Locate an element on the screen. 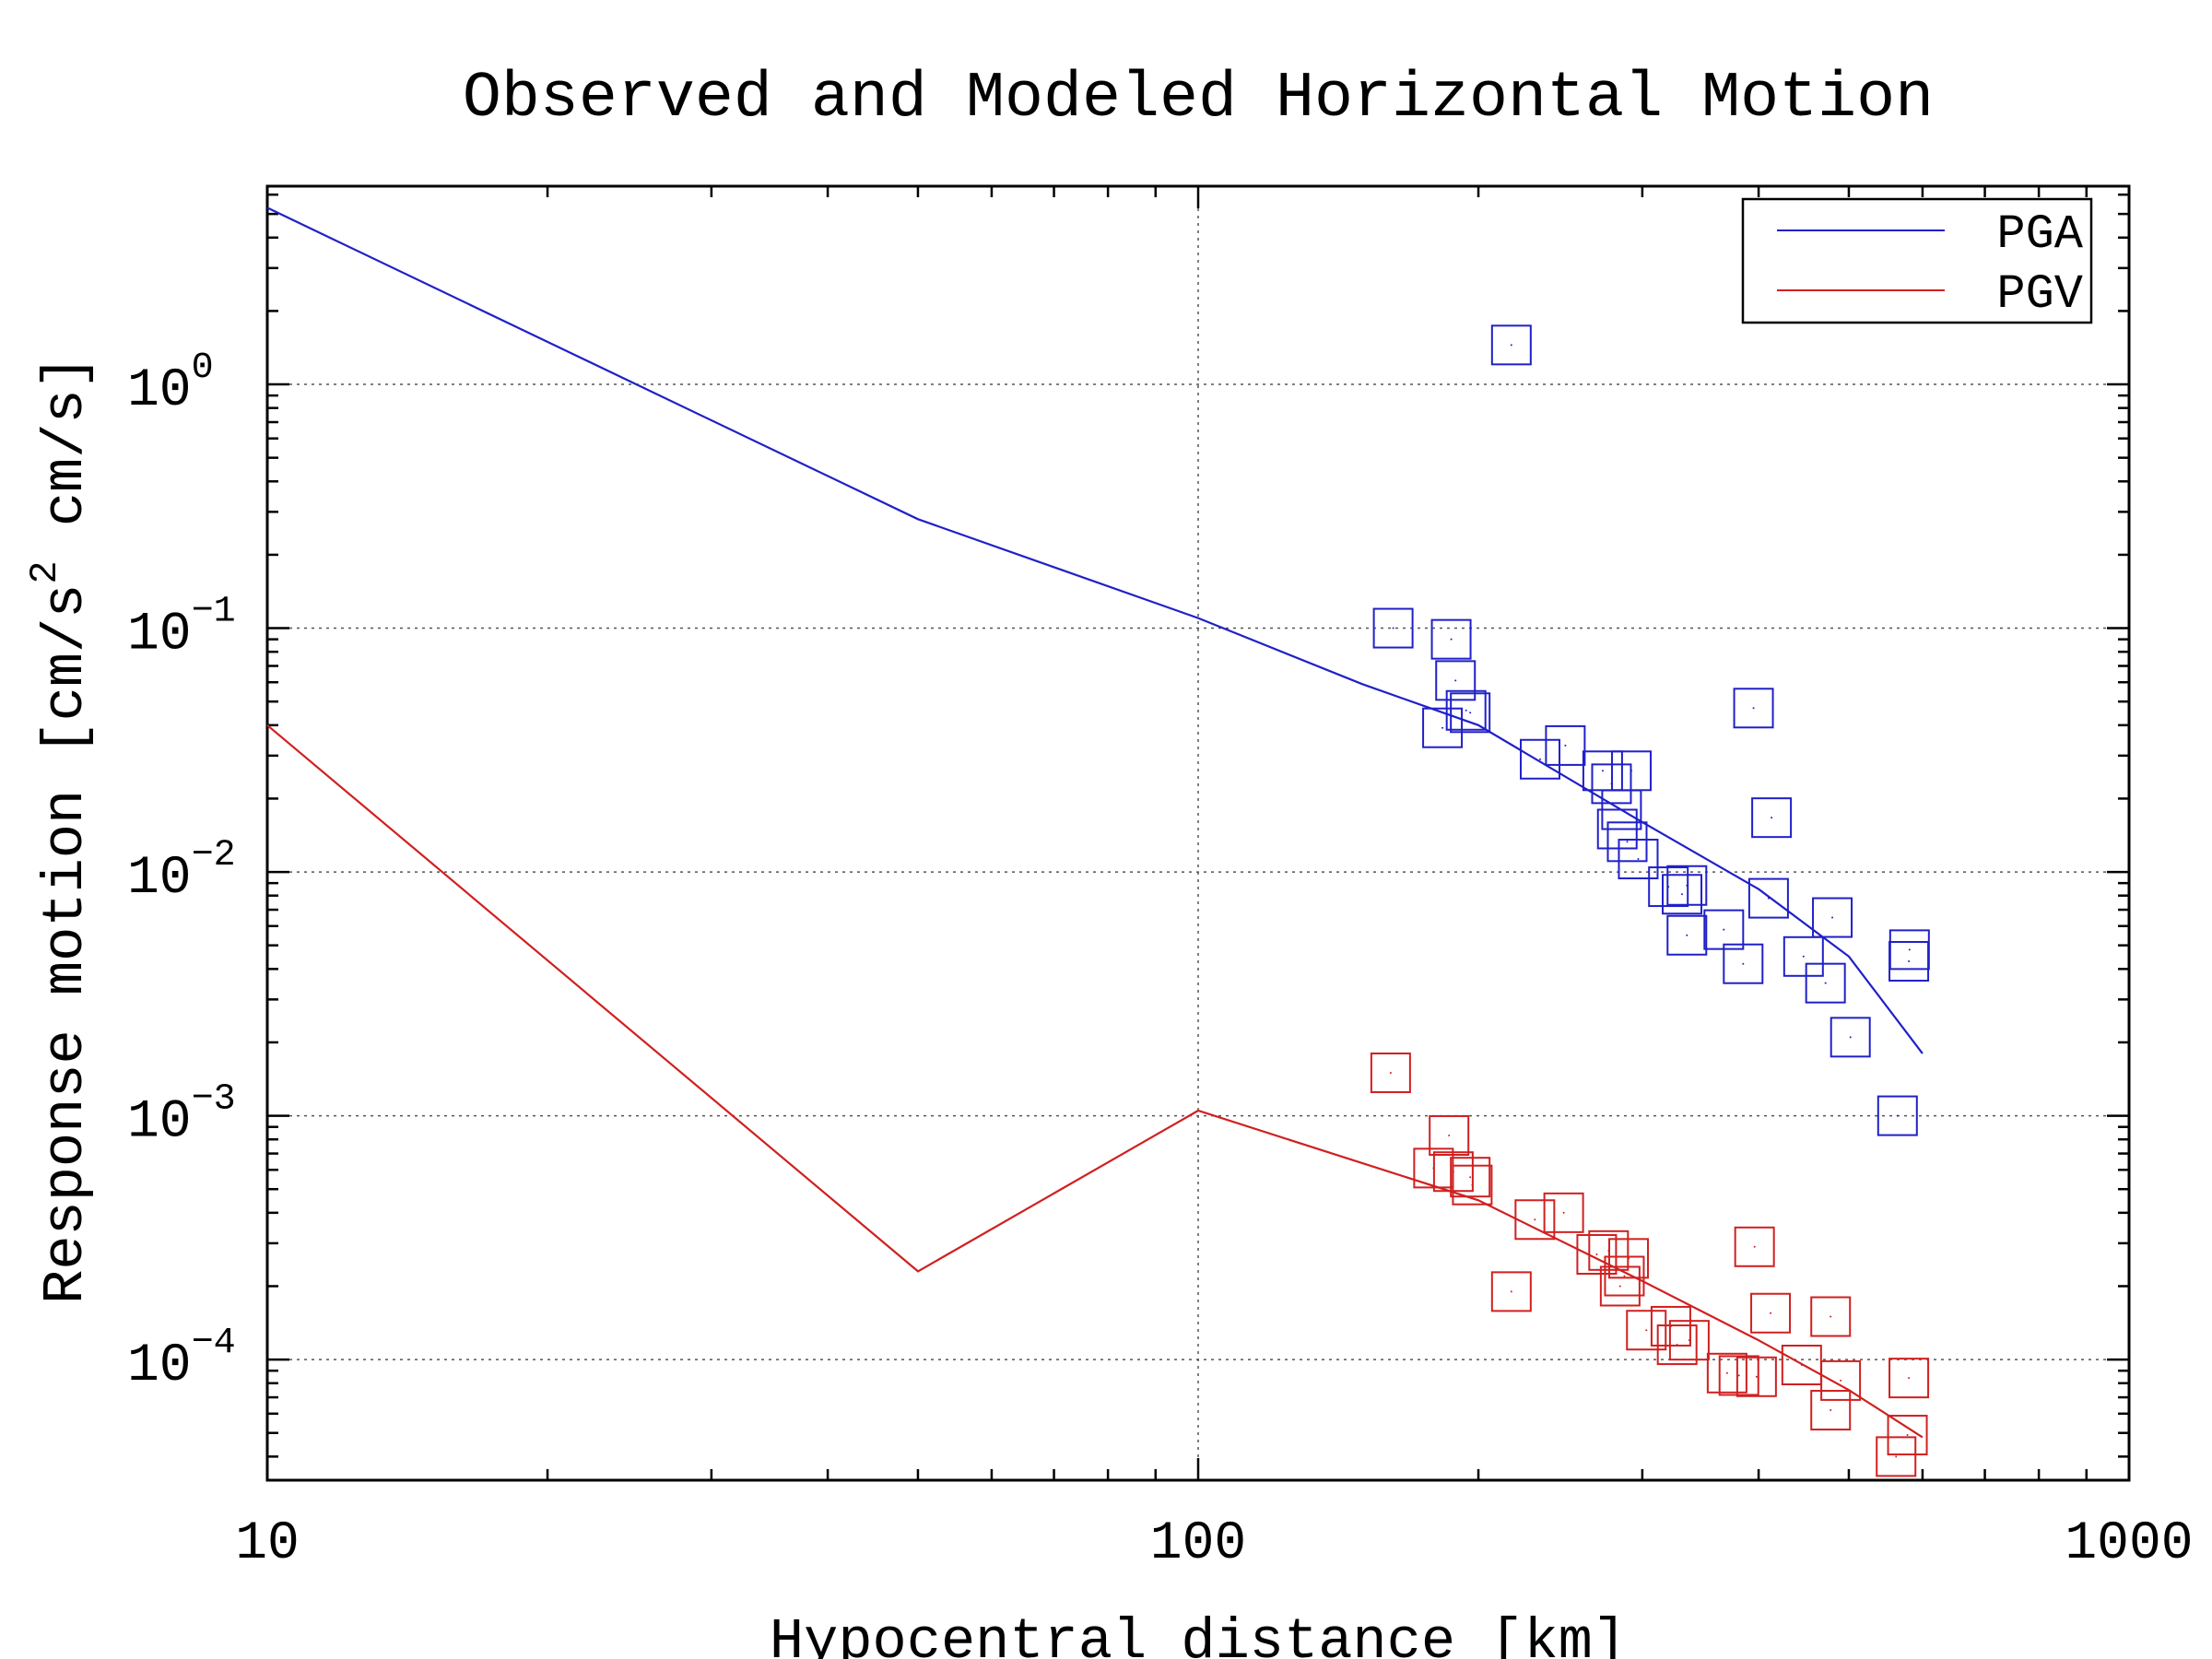 The height and width of the screenshot is (1659, 2212). y-tick-label: 10⁻⁴ is located at coordinates (181, 1359).